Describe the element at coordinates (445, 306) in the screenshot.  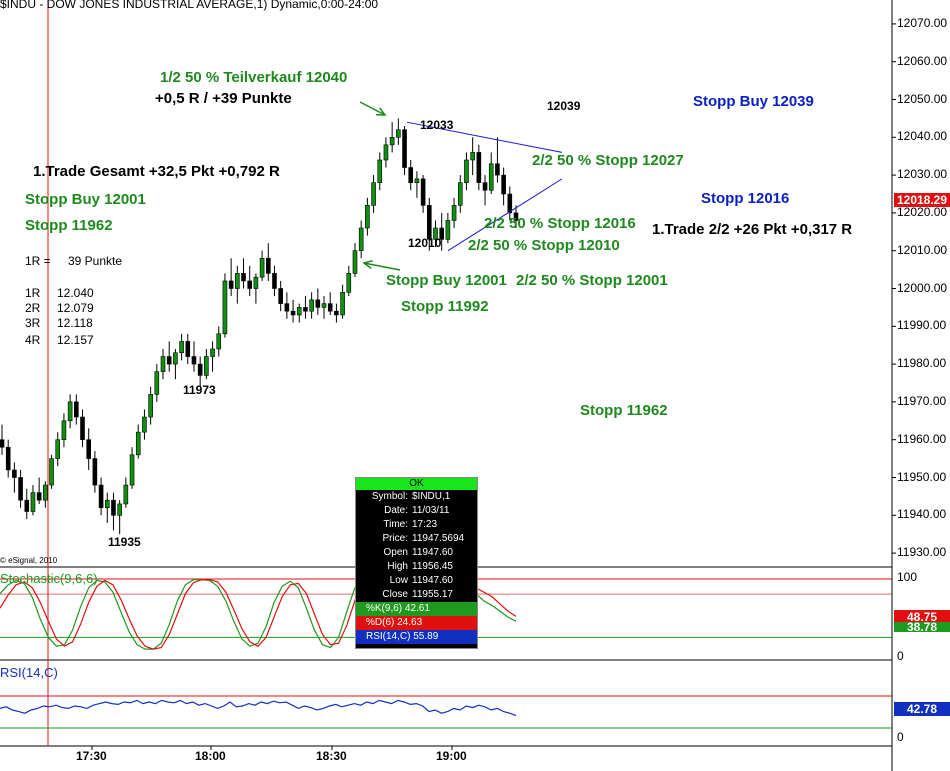
I see `annotation-stopp-11992: Stopp 11992` at that location.